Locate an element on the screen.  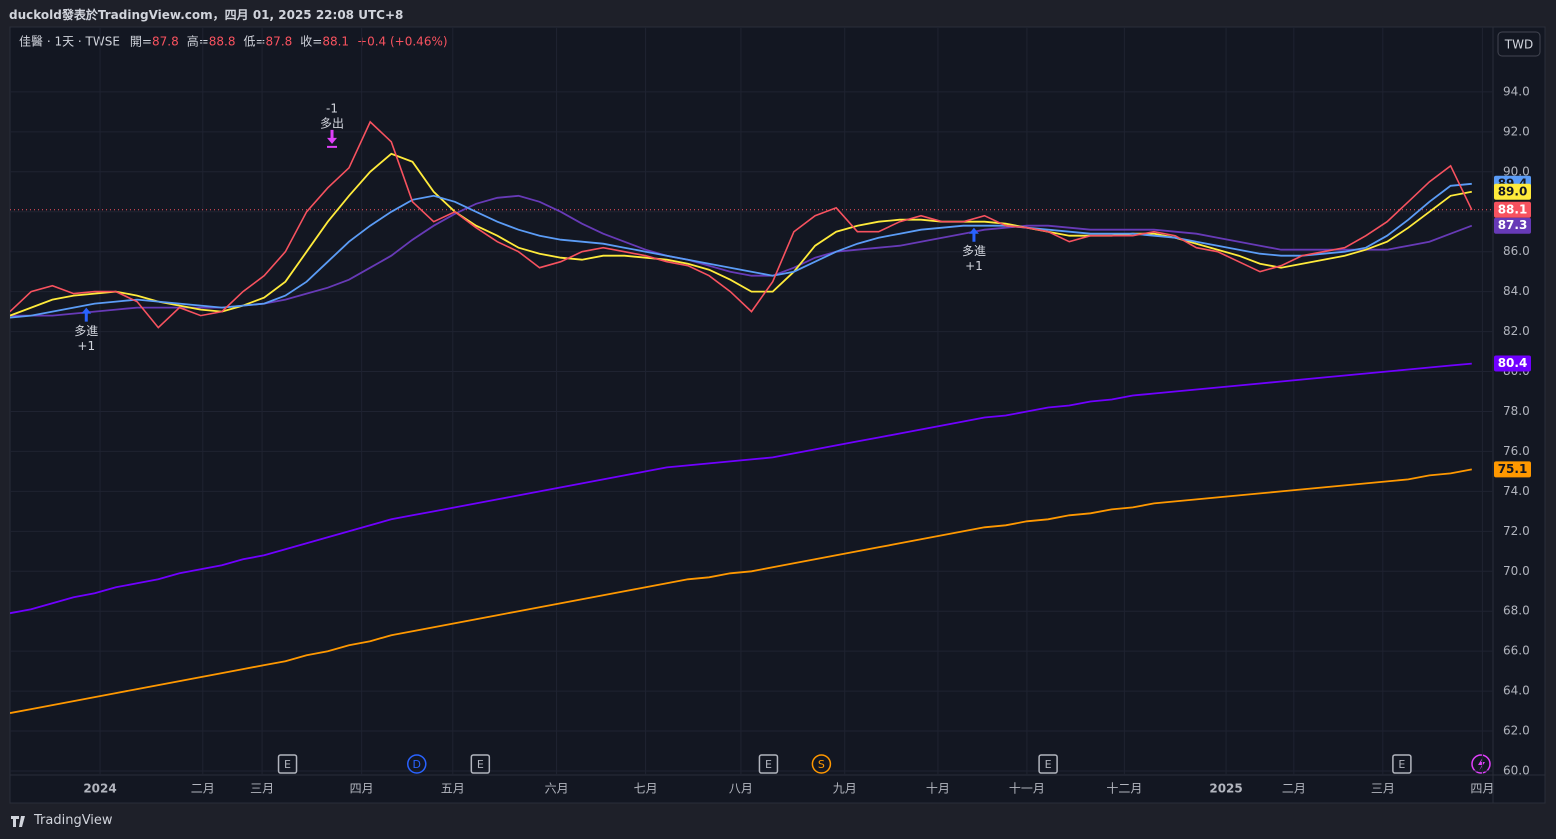
price-tag-label: 87.3 is located at coordinates (1513, 225).